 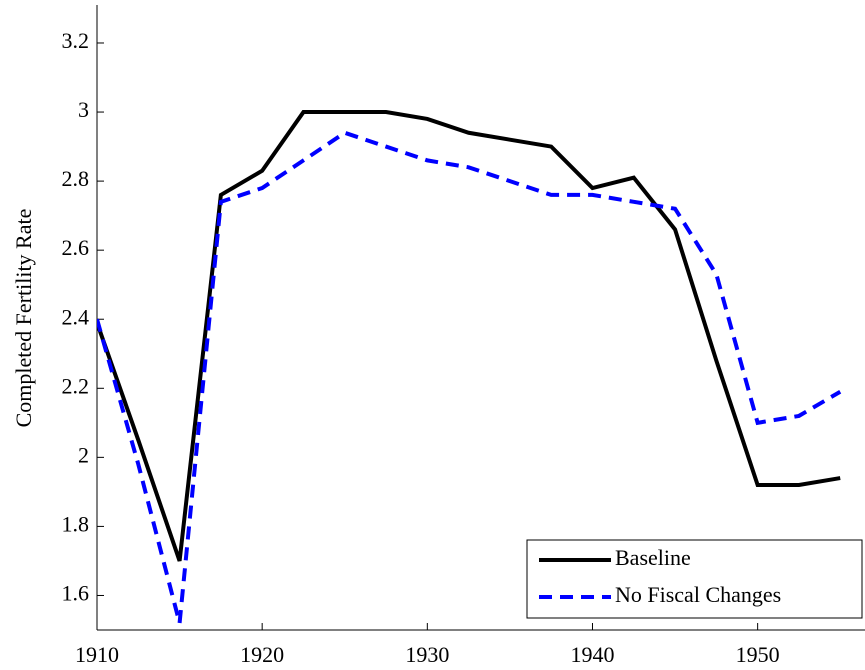 What do you see at coordinates (97, 654) in the screenshot?
I see `x-tick-label: 1910` at bounding box center [97, 654].